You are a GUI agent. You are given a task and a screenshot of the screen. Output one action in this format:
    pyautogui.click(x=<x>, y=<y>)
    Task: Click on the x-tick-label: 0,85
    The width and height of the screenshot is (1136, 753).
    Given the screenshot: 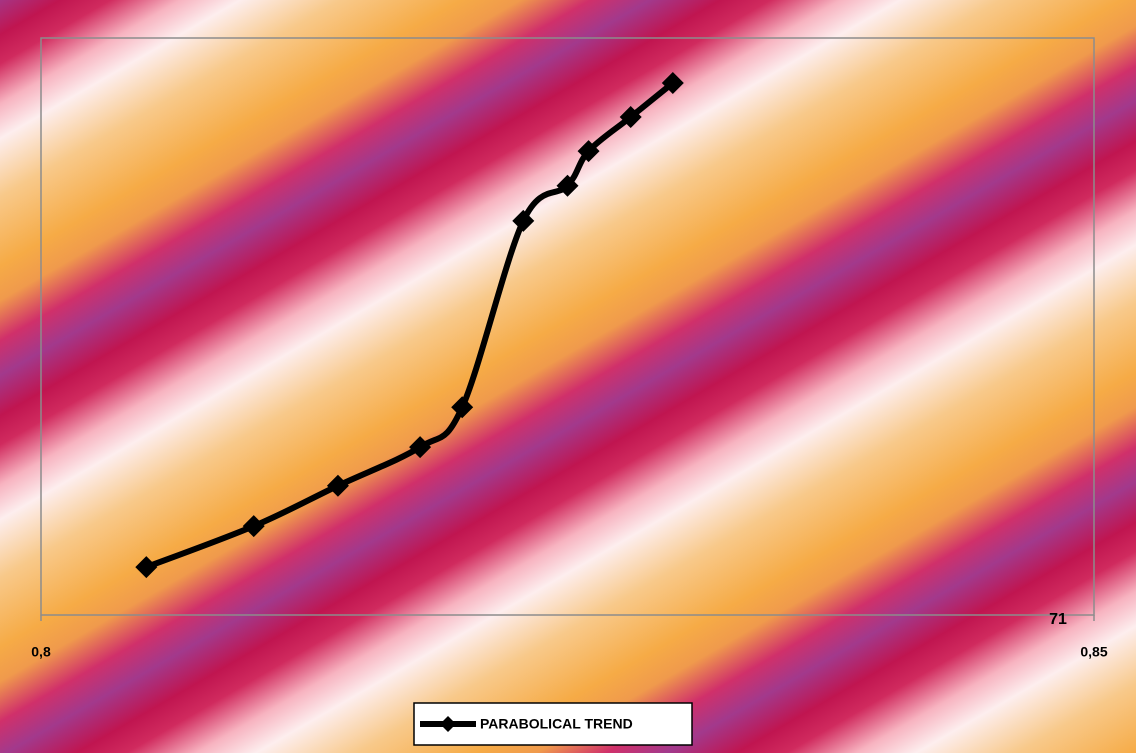 What is the action you would take?
    pyautogui.click(x=1093, y=652)
    